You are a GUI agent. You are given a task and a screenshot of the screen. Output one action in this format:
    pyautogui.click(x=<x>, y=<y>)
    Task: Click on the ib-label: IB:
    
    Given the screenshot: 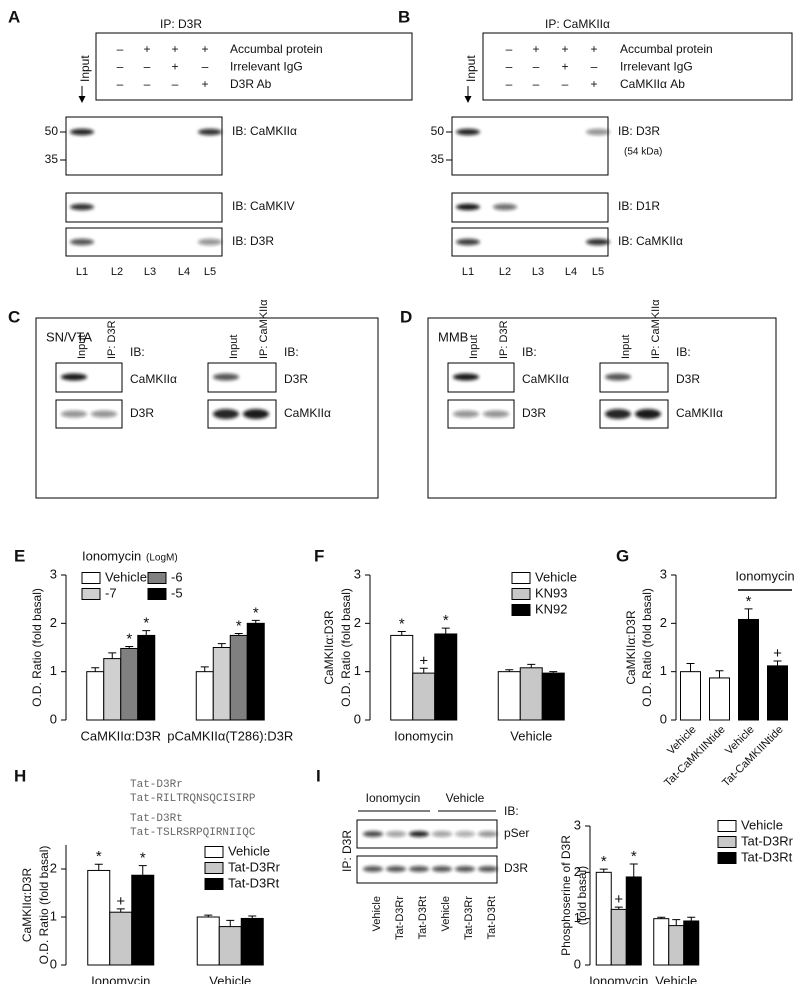 What is the action you would take?
    pyautogui.click(x=683, y=352)
    